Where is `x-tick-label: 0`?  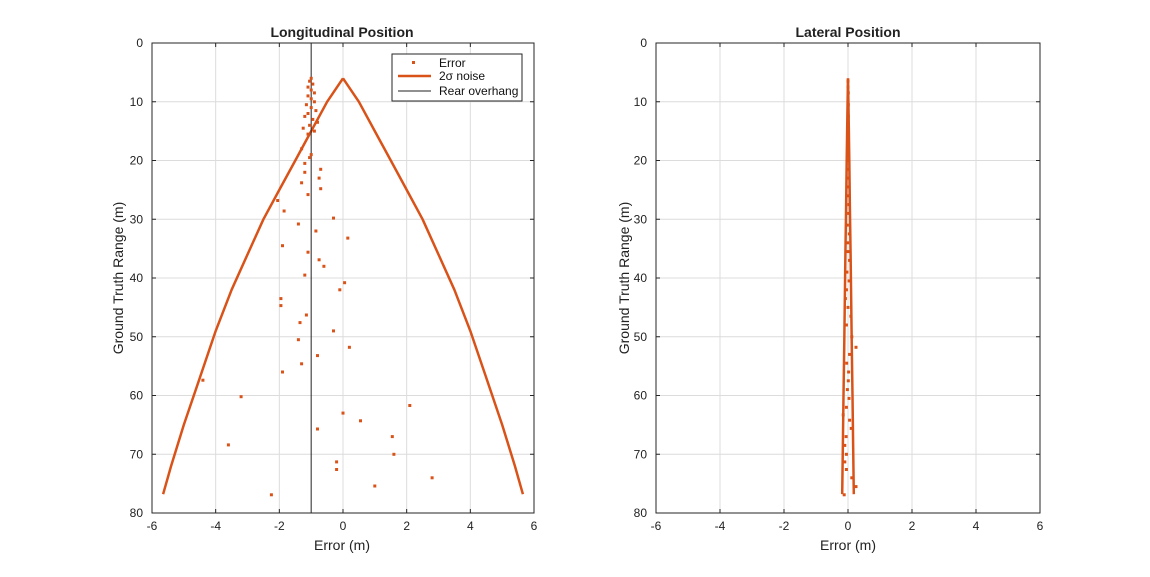 x-tick-label: 0 is located at coordinates (343, 526).